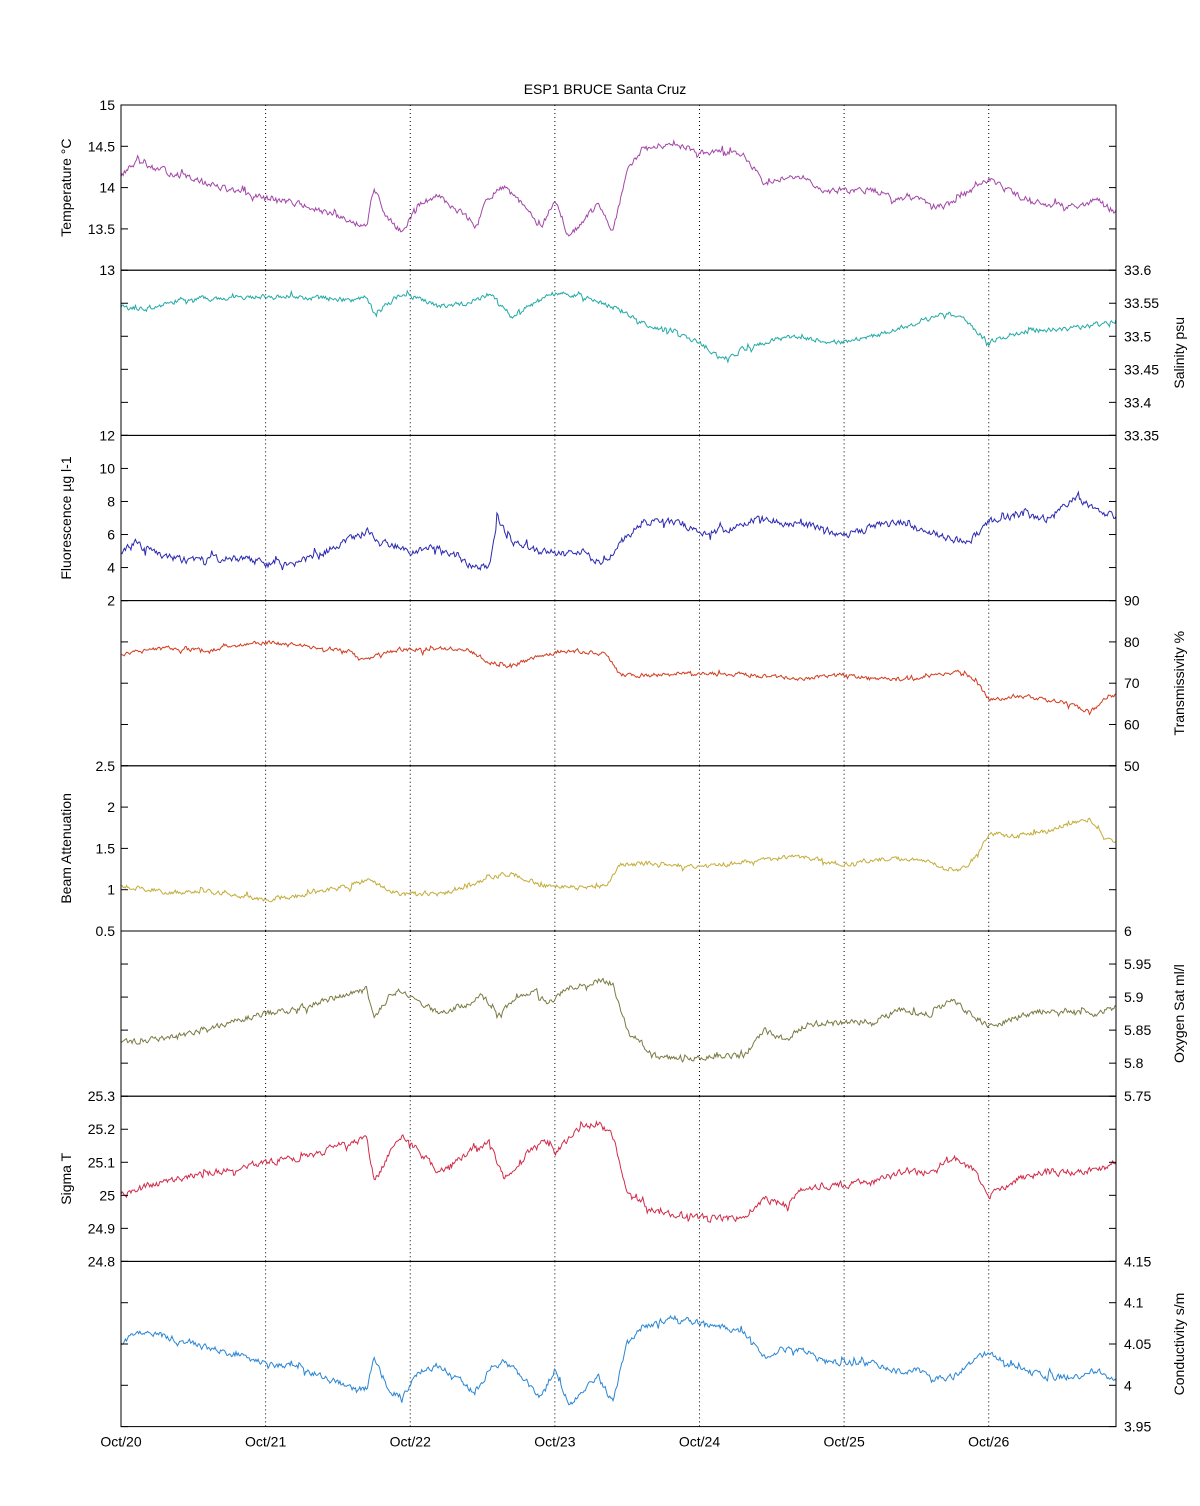  I want to click on ytick-label-beam-attenuation-2: 1.5, so click(106, 848).